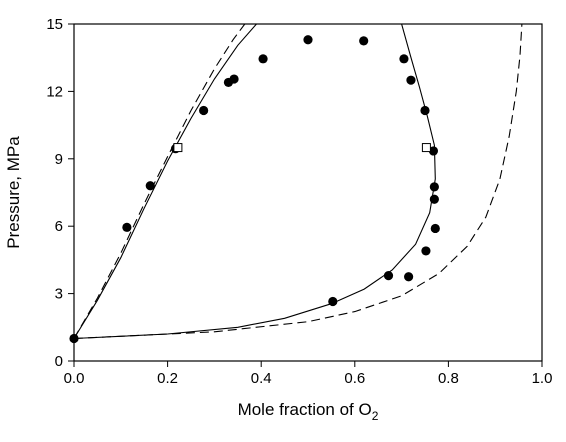 This screenshot has height=442, width=566. I want to click on y-tick-label: 3, so click(59, 294).